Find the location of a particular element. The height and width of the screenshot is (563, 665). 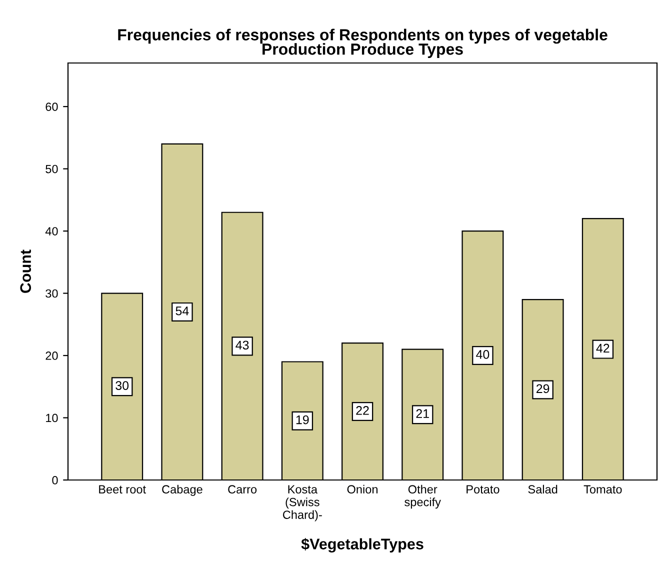

data-label: 40 is located at coordinates (483, 354).